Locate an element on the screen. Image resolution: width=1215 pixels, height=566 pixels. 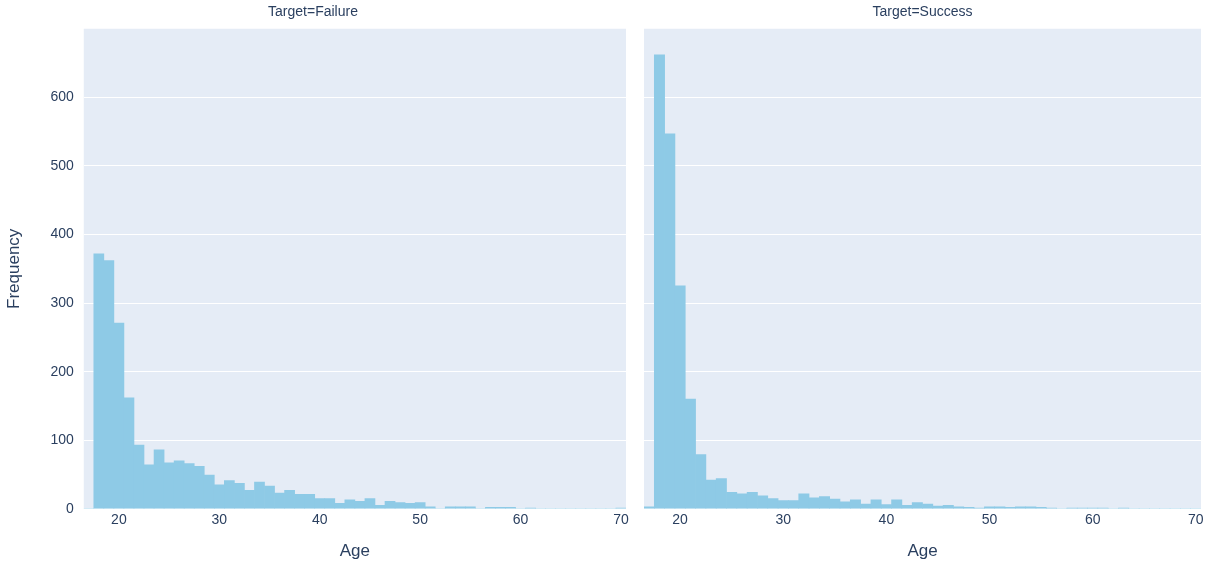
chart-title: Target=Success is located at coordinates (922, 11).